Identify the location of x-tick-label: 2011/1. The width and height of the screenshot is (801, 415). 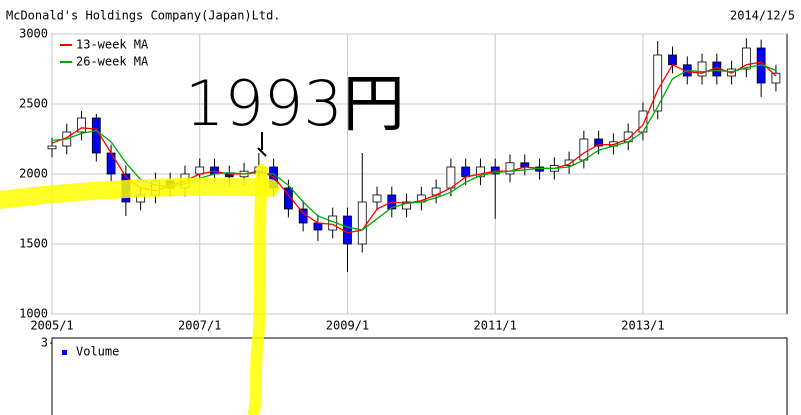
(495, 326).